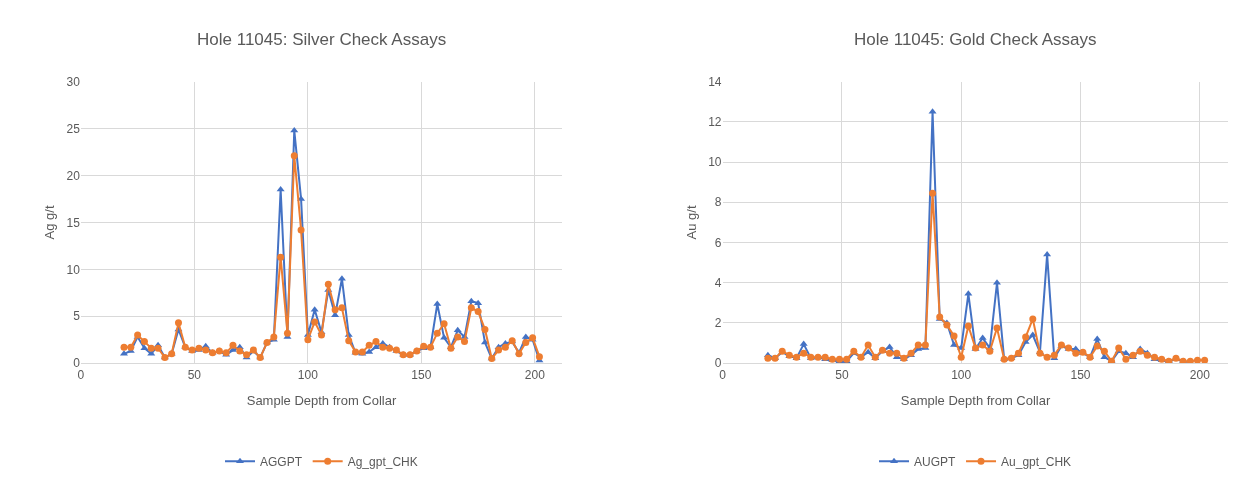  I want to click on y-tick-label: 15, so click(73, 222).